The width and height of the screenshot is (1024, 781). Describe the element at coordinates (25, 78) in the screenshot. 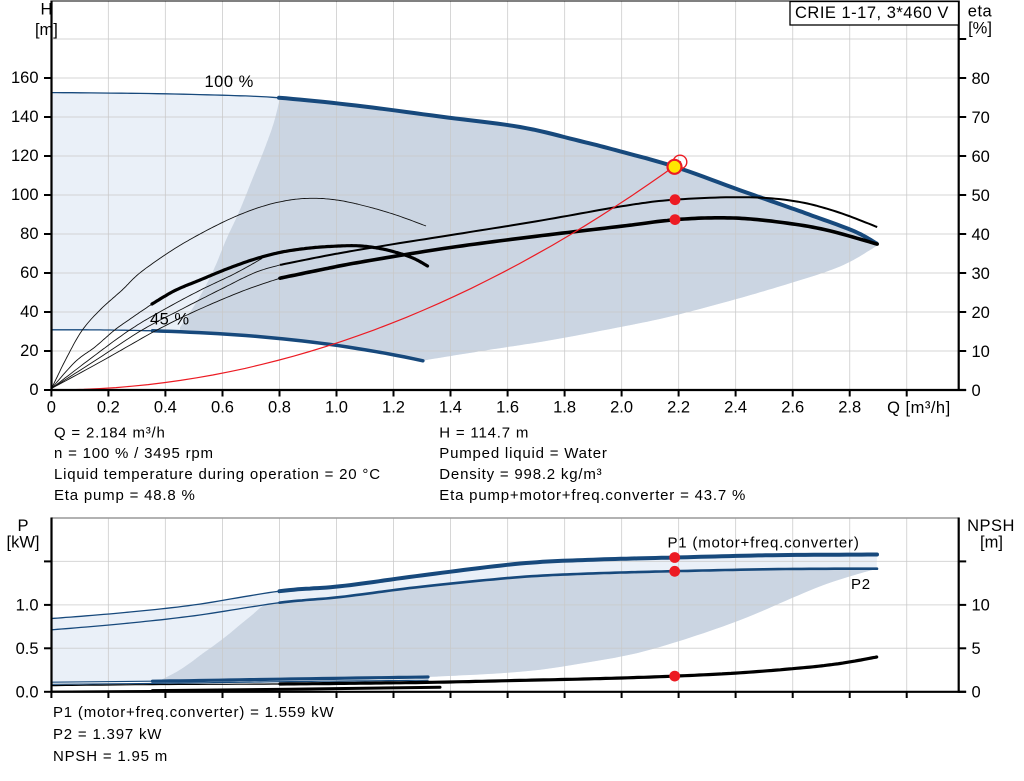

I see `svg-text: 160` at that location.